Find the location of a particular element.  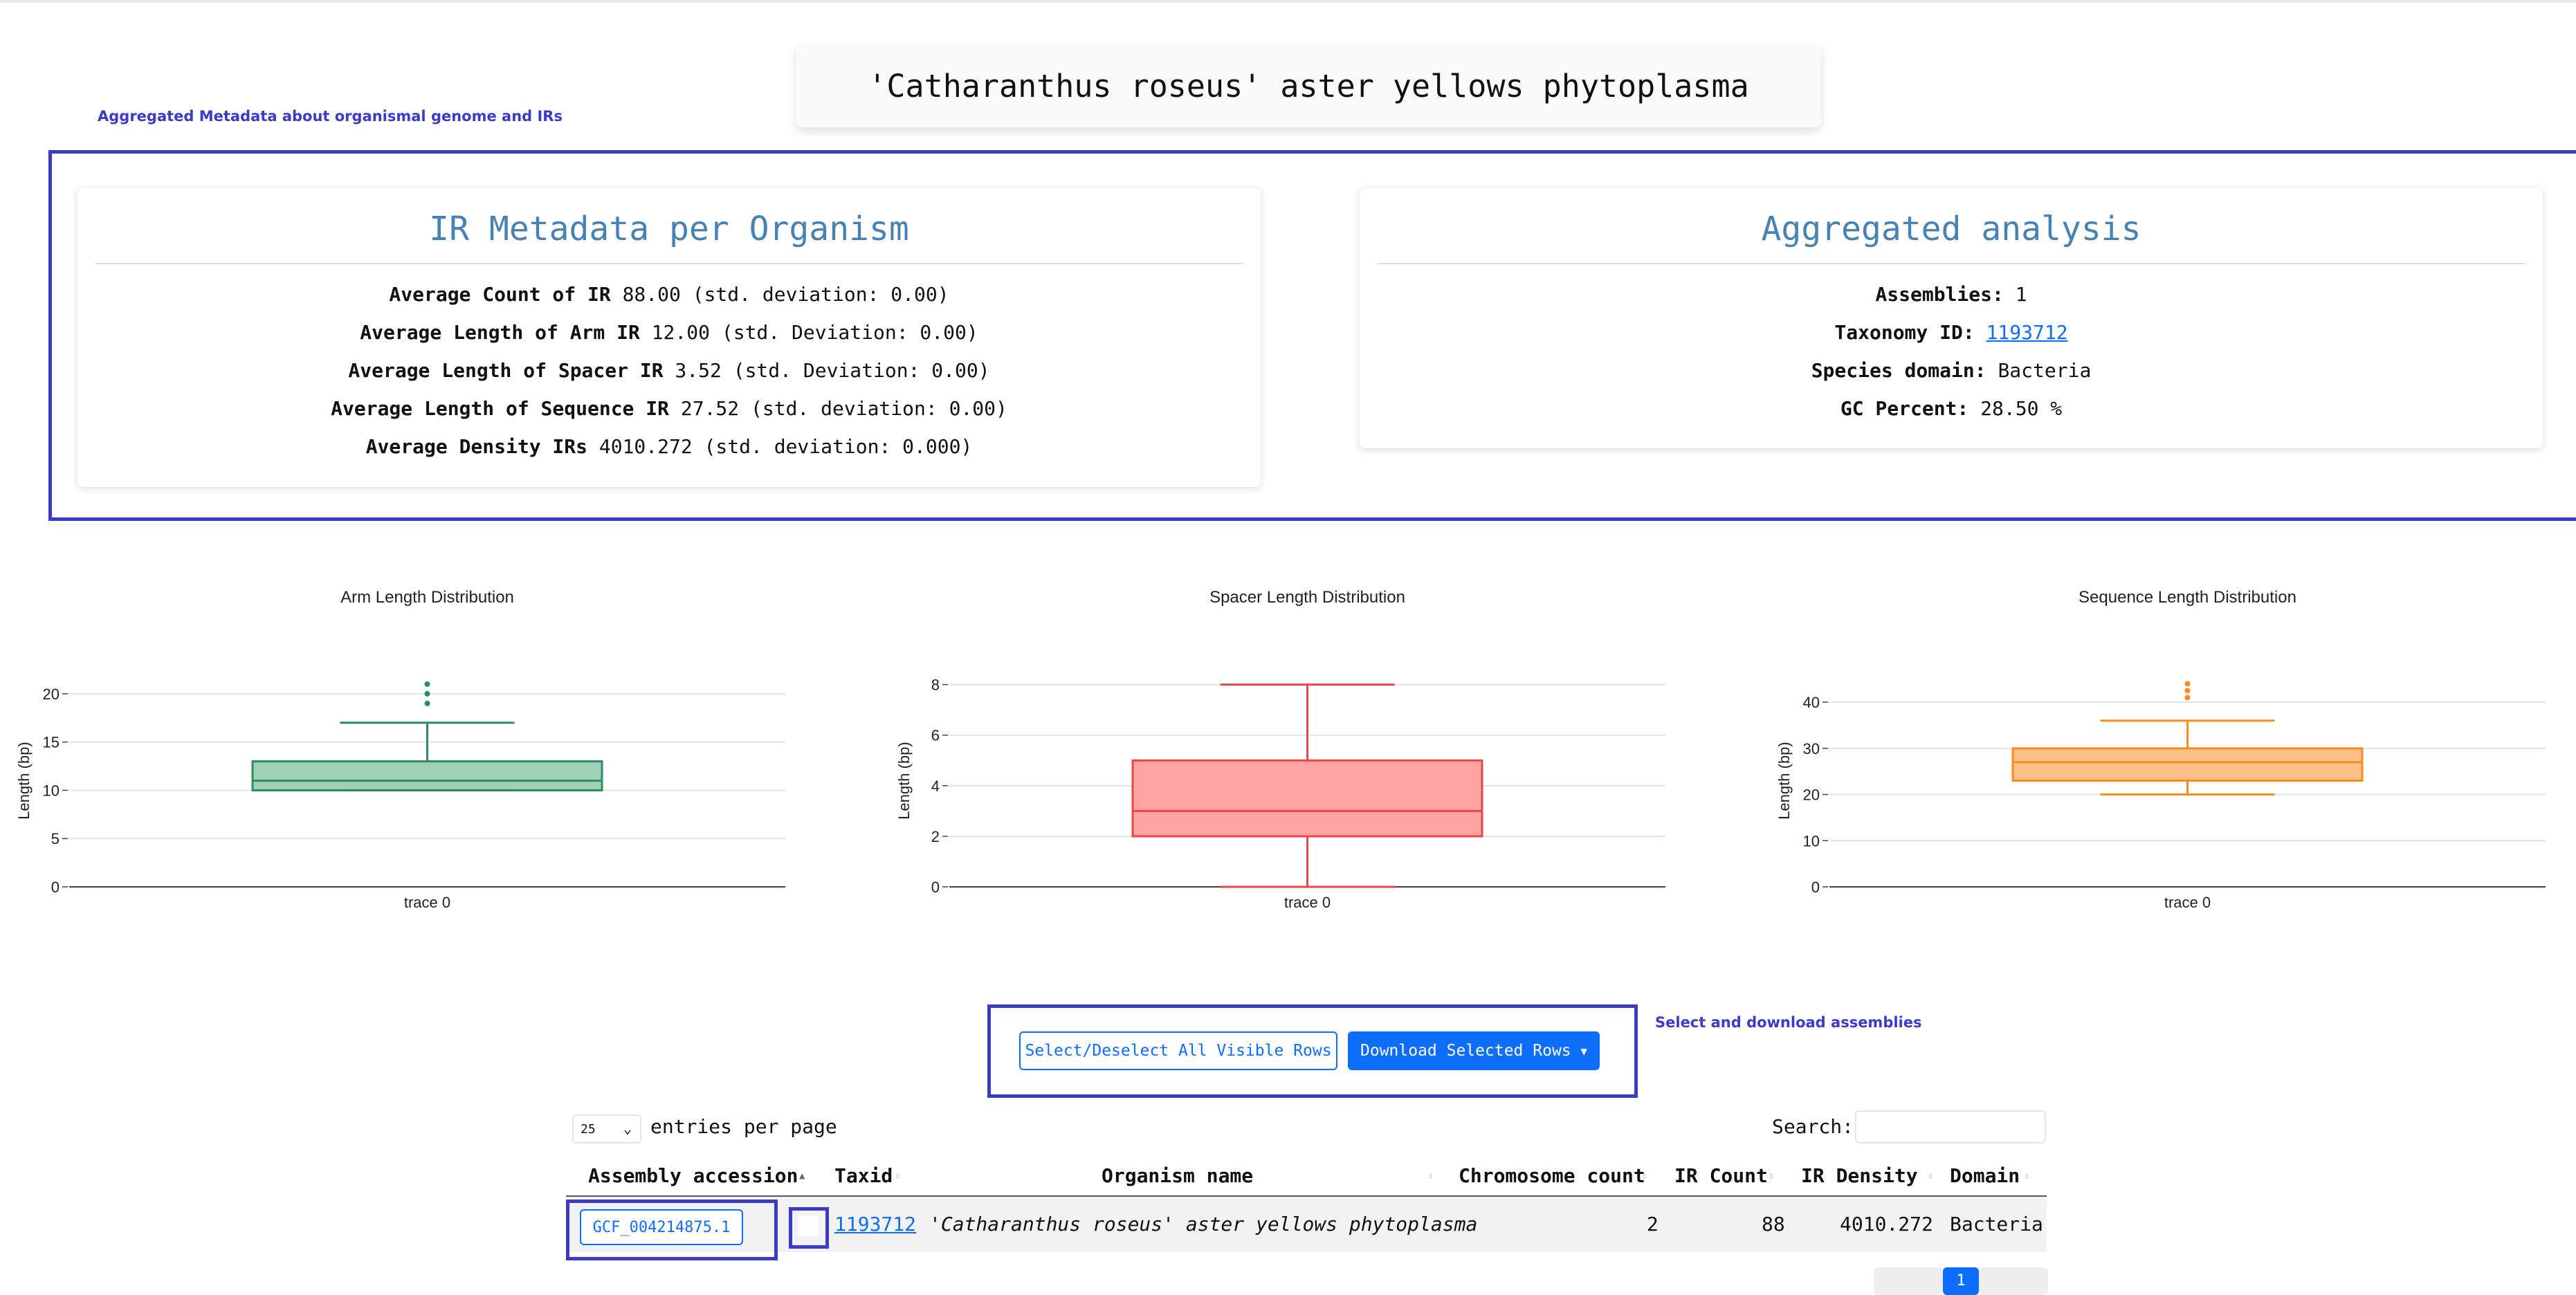

chart-title: Sequence Length Distribution is located at coordinates (2187, 597).